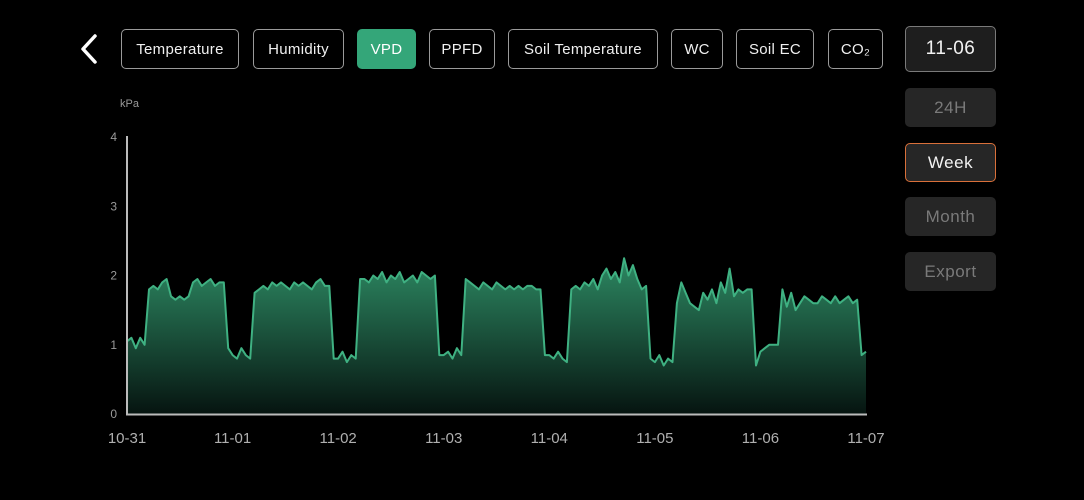 This screenshot has width=1084, height=500. Describe the element at coordinates (950, 216) in the screenshot. I see `range-month-button: Month` at that location.